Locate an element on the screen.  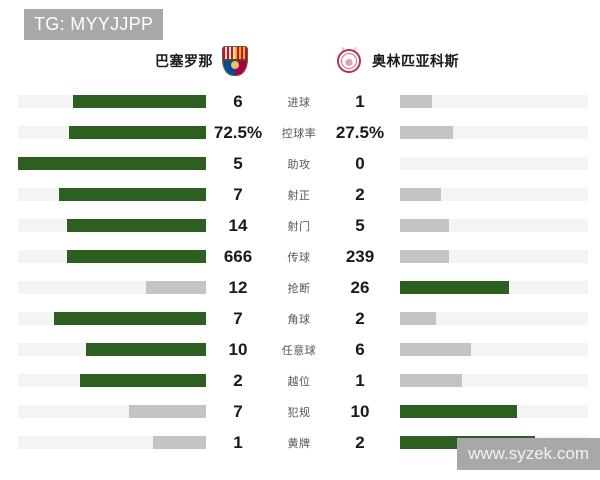
stat-label: 抢断 is located at coordinates (299, 288).